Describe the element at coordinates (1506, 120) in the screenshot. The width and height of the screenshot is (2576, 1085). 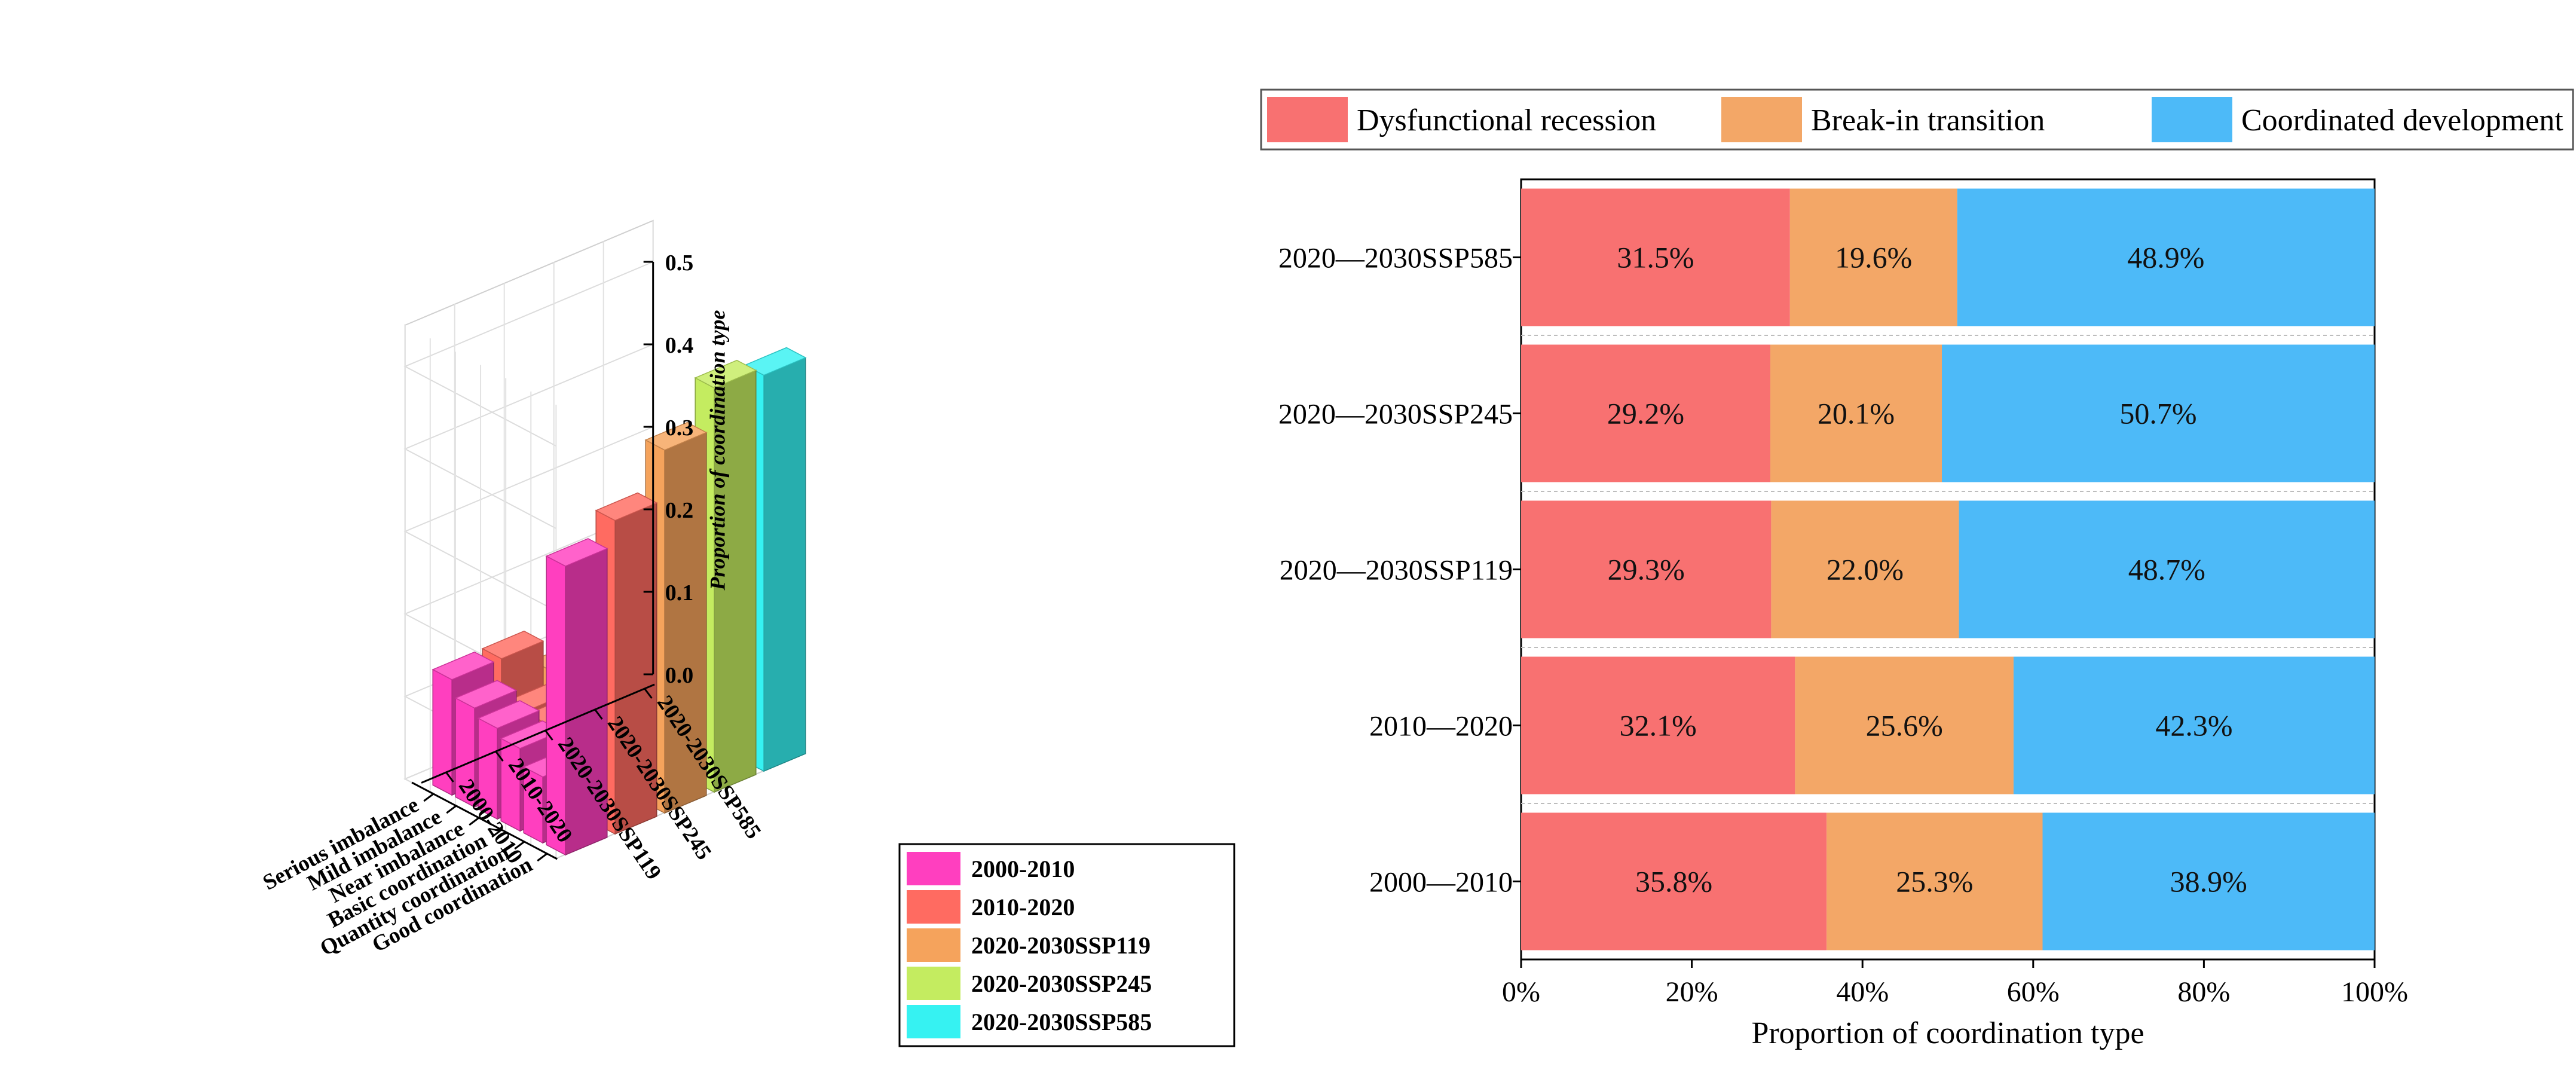
I see `legend-label: Dysfunctional recession` at that location.